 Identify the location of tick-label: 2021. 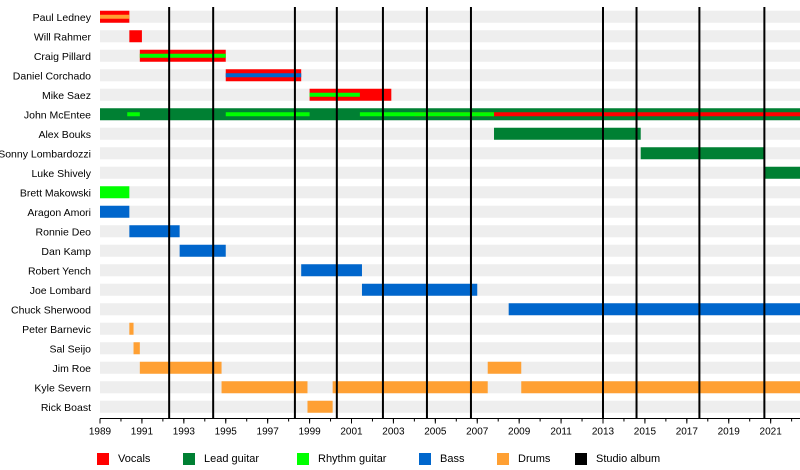
(771, 432).